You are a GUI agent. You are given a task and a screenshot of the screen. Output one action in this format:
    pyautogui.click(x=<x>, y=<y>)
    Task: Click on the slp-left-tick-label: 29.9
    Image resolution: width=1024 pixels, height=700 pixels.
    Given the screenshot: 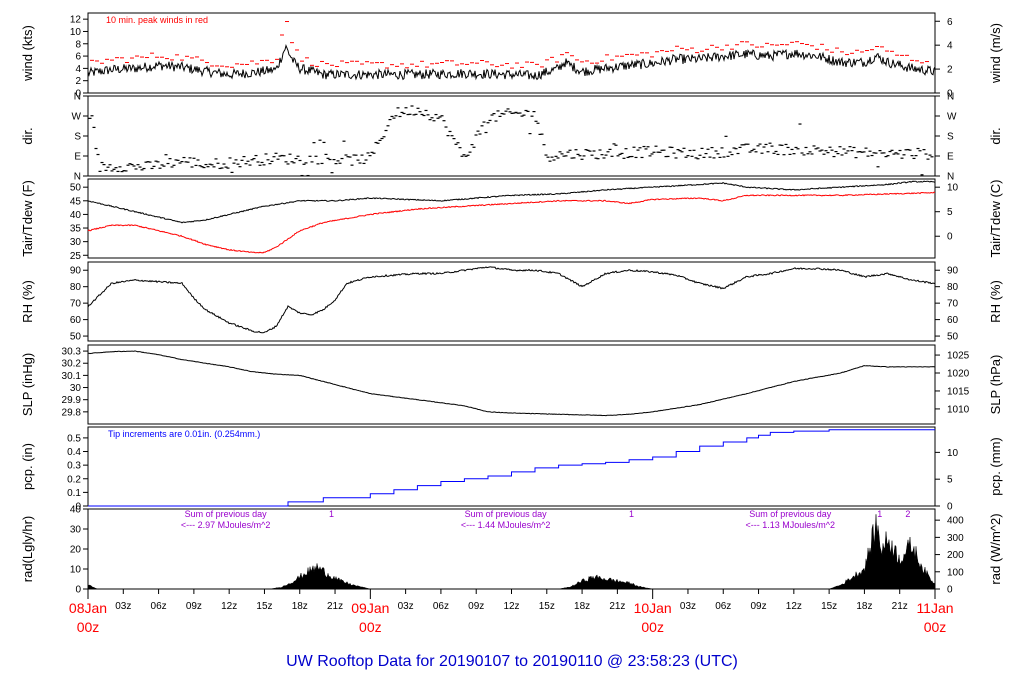 What is the action you would take?
    pyautogui.click(x=72, y=400)
    